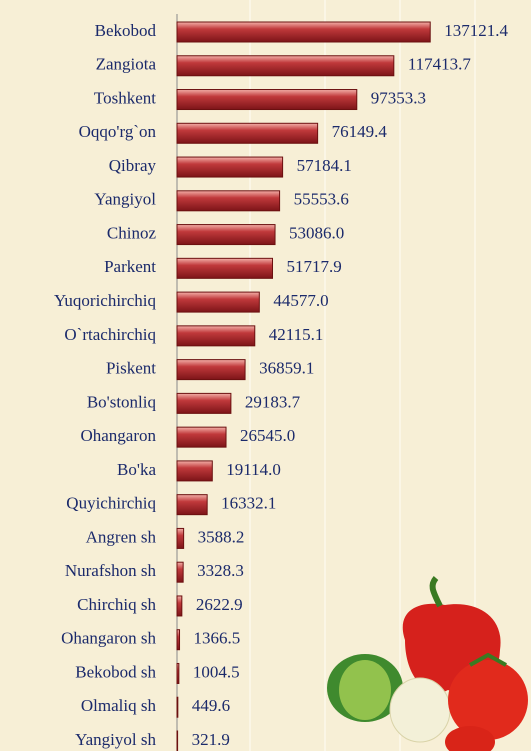 Image resolution: width=531 pixels, height=751 pixels. Describe the element at coordinates (300, 300) in the screenshot. I see `value-label: 44577.0` at that location.